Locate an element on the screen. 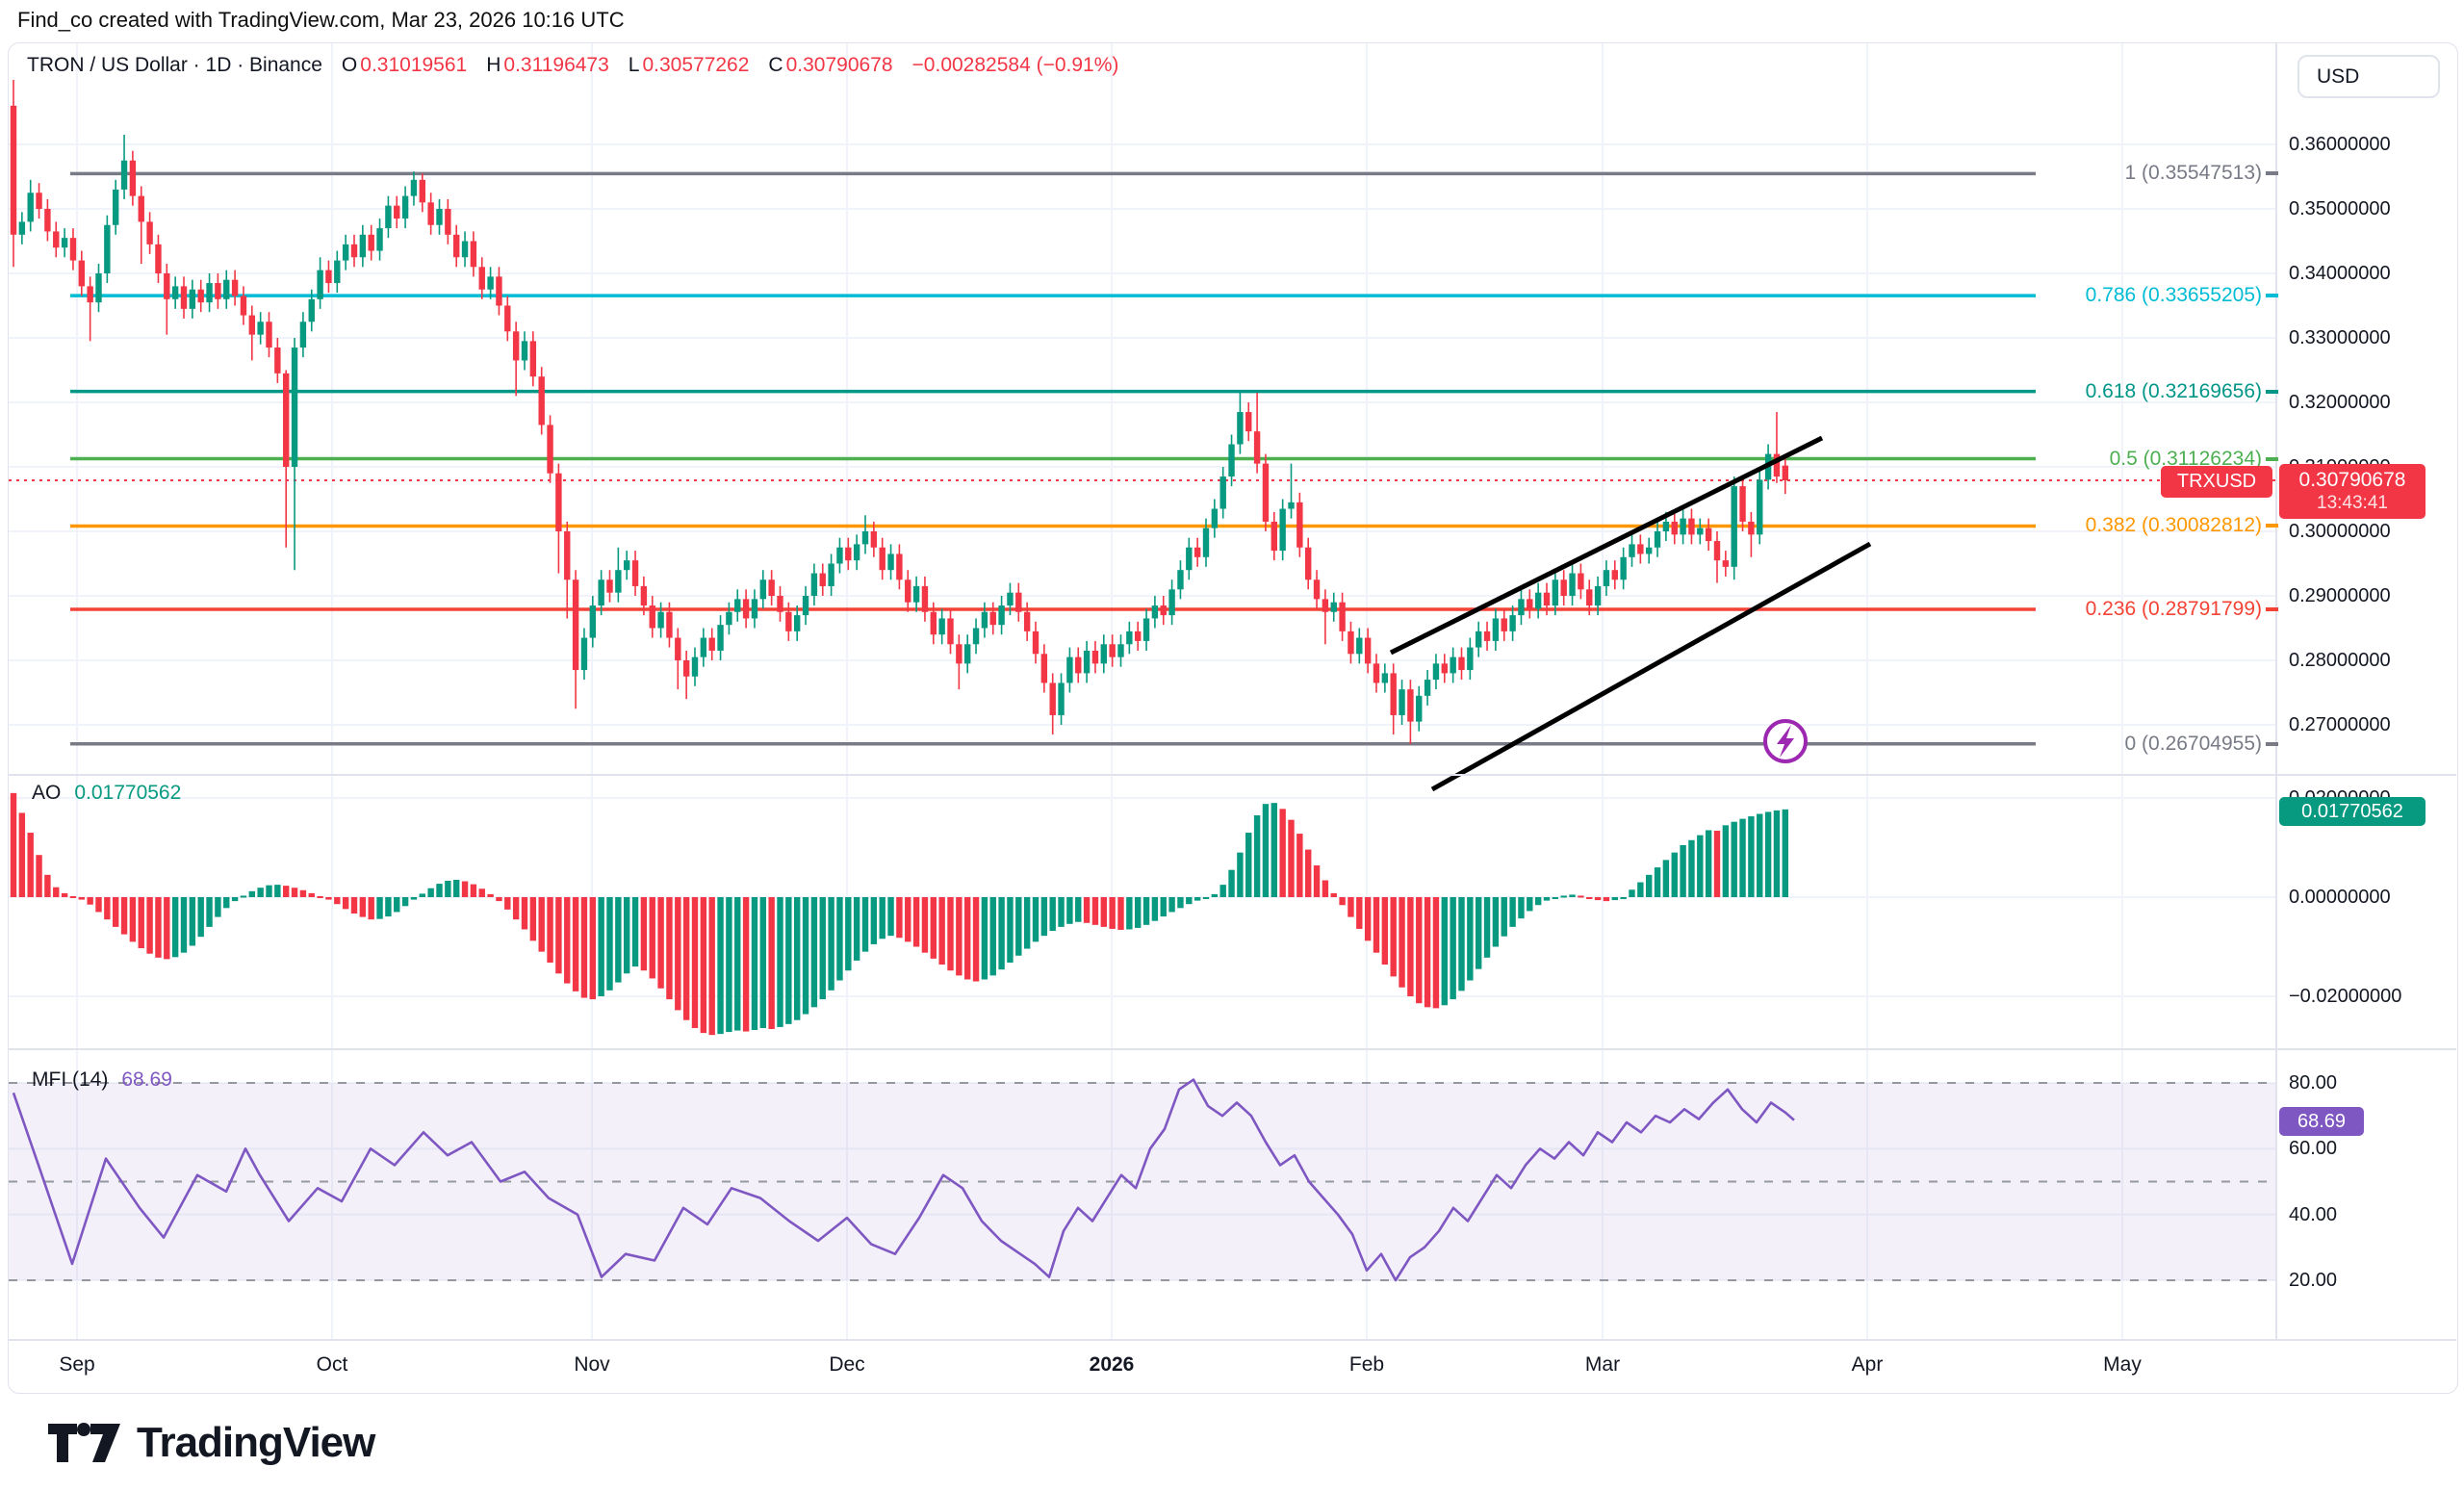  symbol-price-label-badge: TRXUSD is located at coordinates (2216, 482).